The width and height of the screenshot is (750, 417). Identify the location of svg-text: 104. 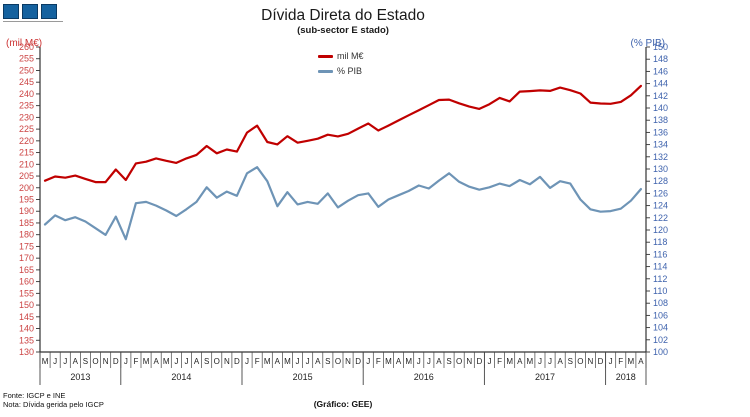
(660, 328).